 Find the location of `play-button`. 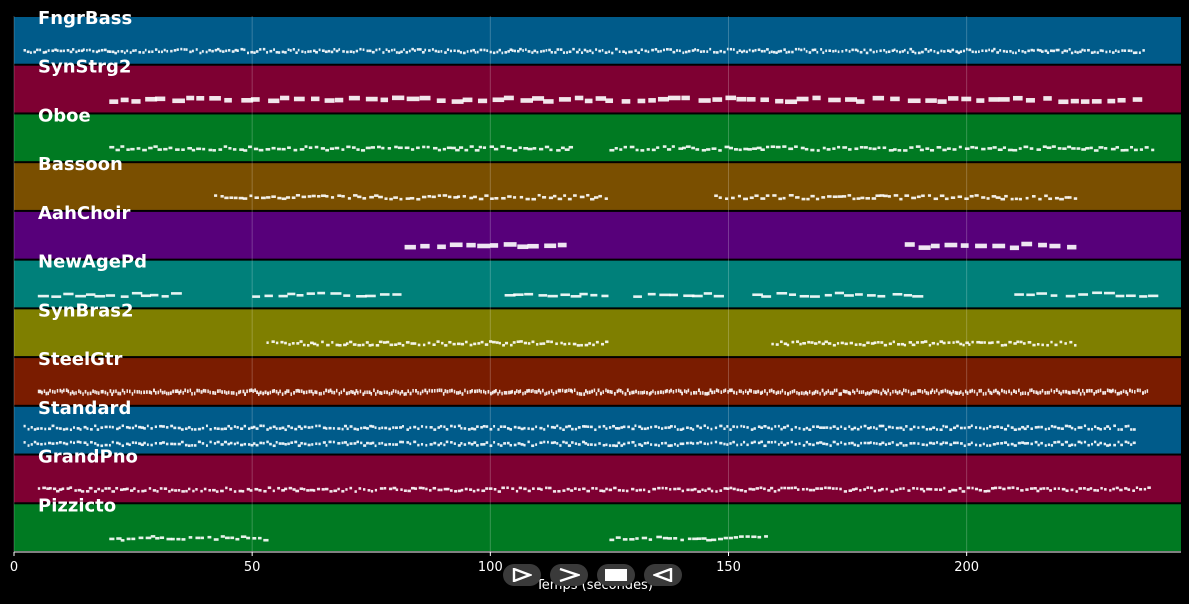

play-button is located at coordinates (522, 575).